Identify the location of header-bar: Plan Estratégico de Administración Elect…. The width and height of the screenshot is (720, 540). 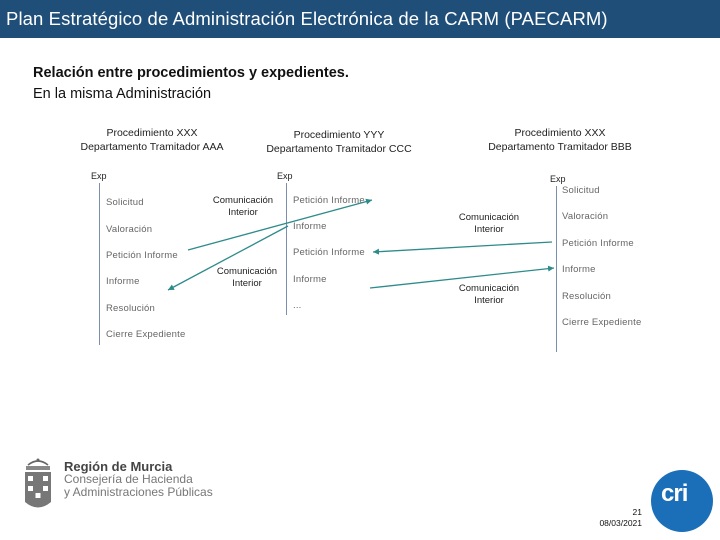
(360, 19).